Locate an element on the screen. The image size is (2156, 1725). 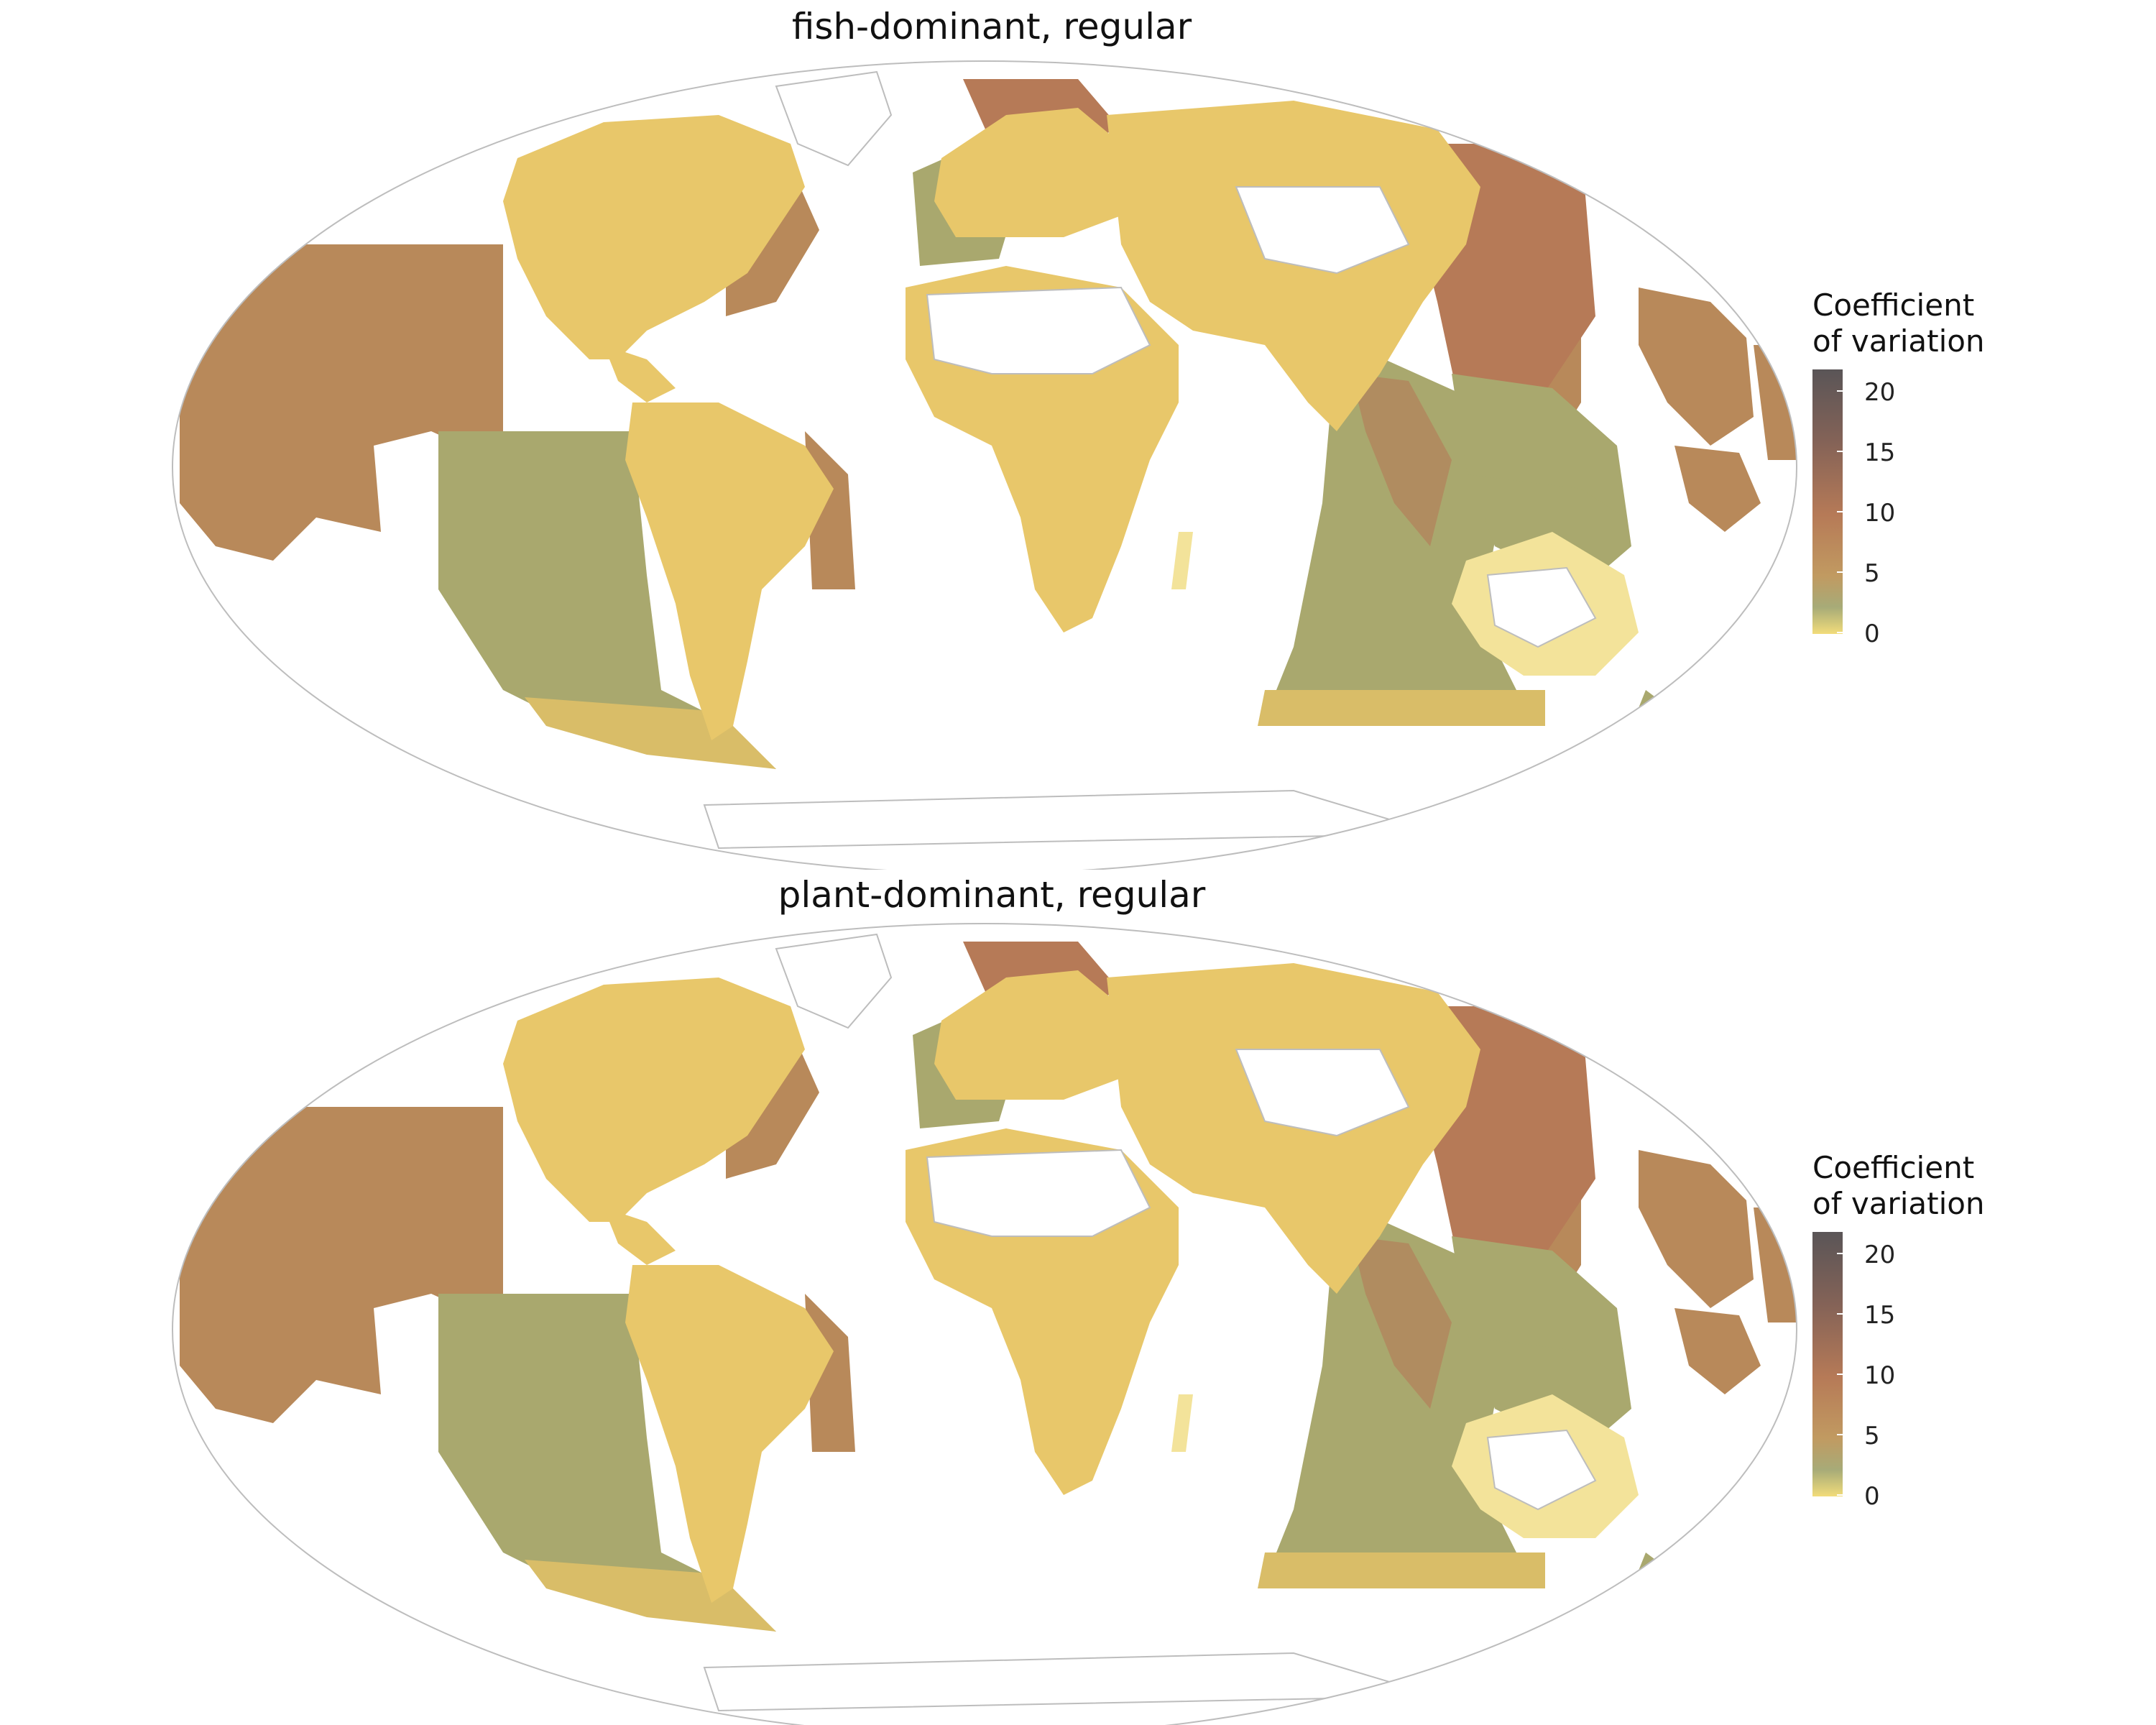
map-title: fish-dominant, regular is located at coordinates (991, 26).